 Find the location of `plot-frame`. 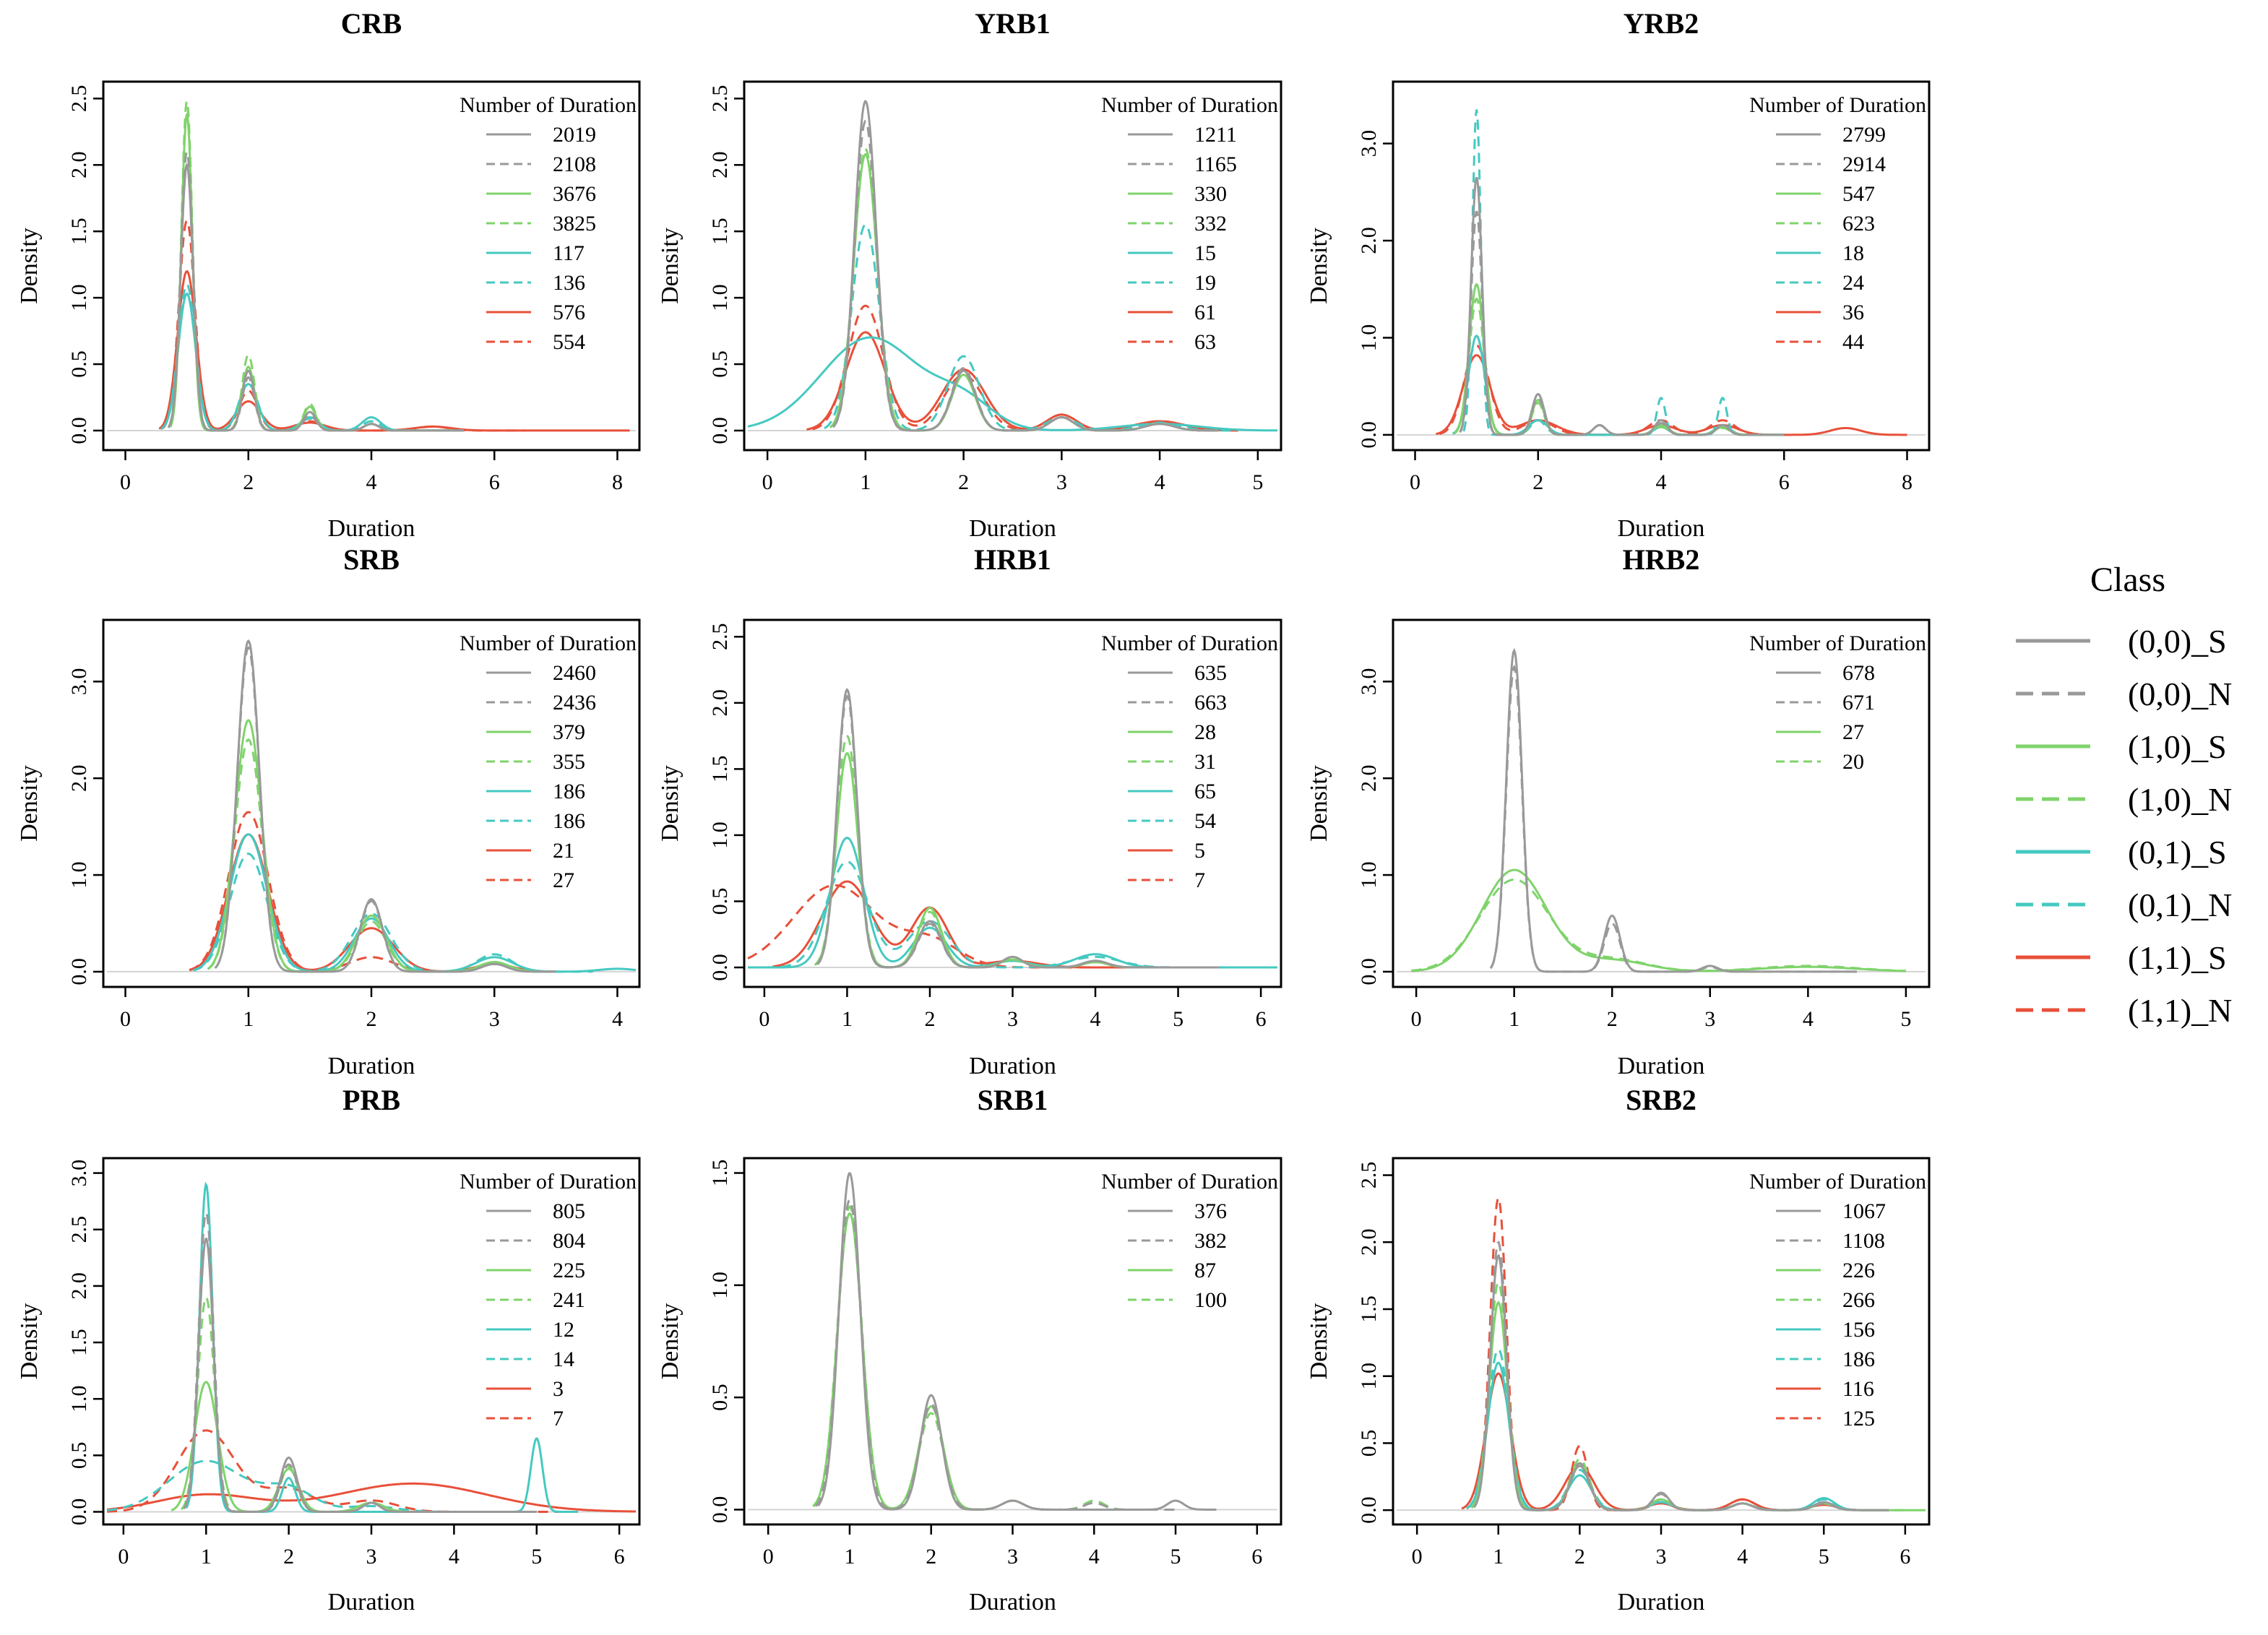

plot-frame is located at coordinates (1012, 266).